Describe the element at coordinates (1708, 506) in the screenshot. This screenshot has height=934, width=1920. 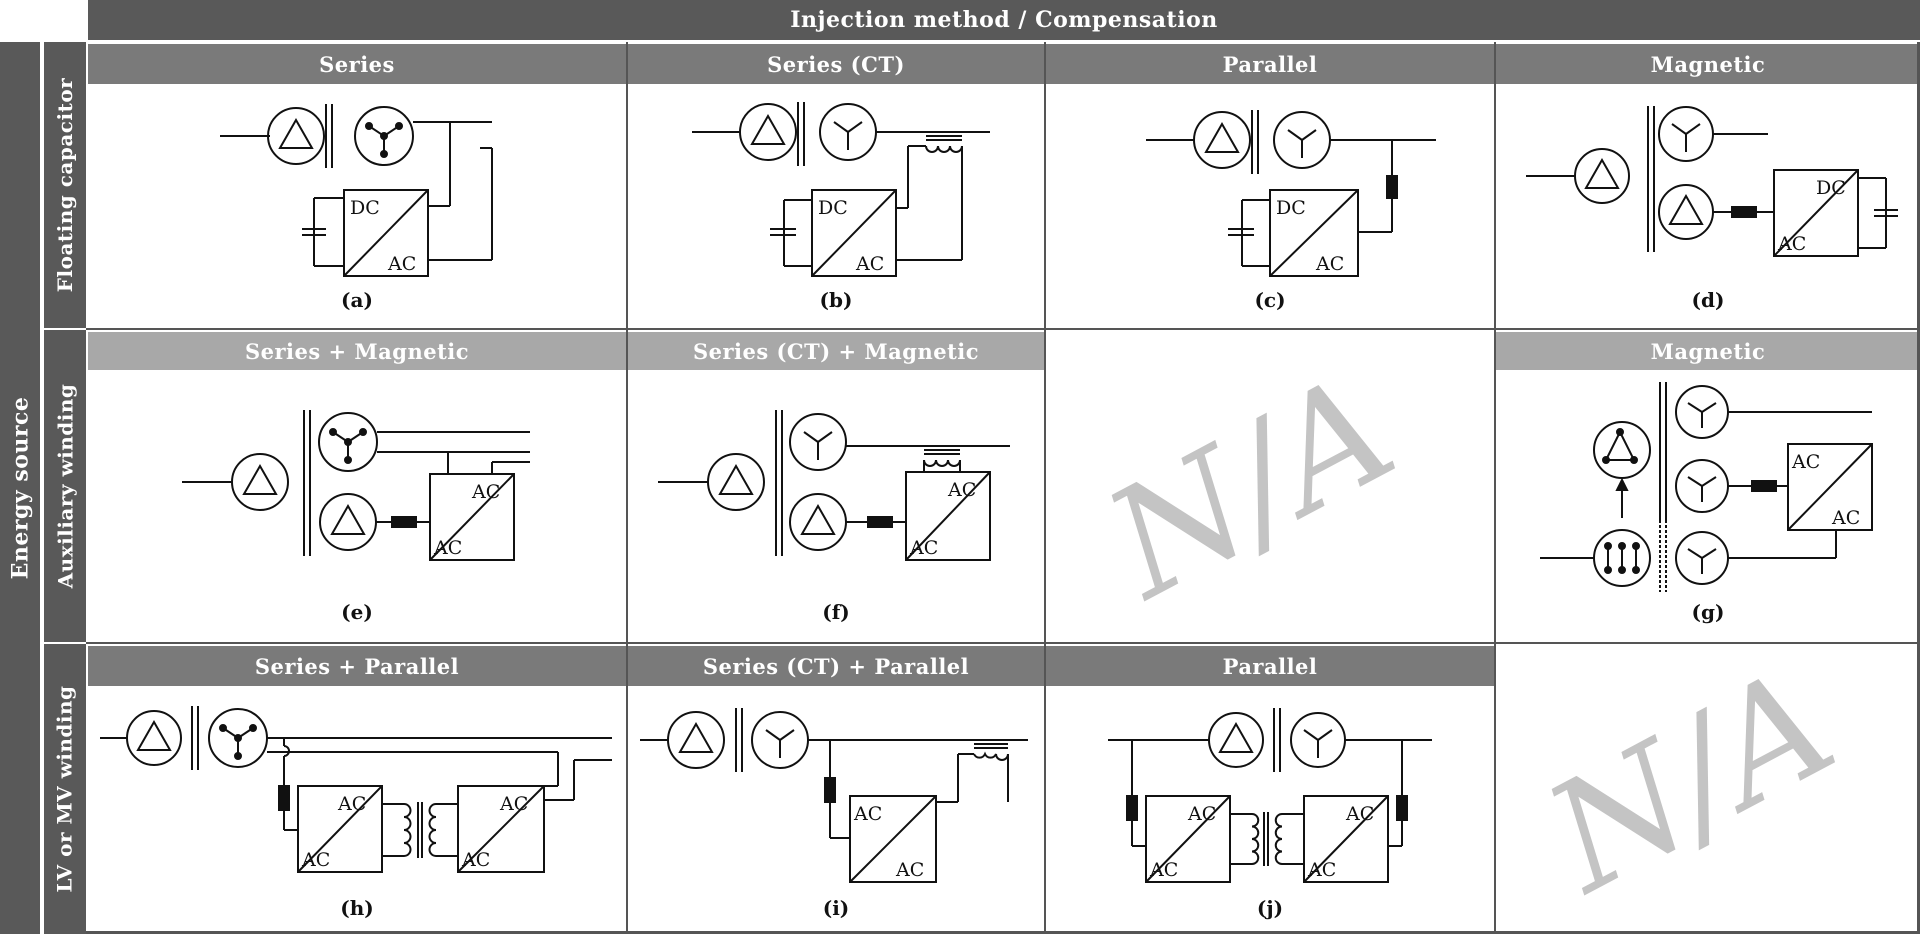
I see `diagram-g: AC AC (g)` at that location.